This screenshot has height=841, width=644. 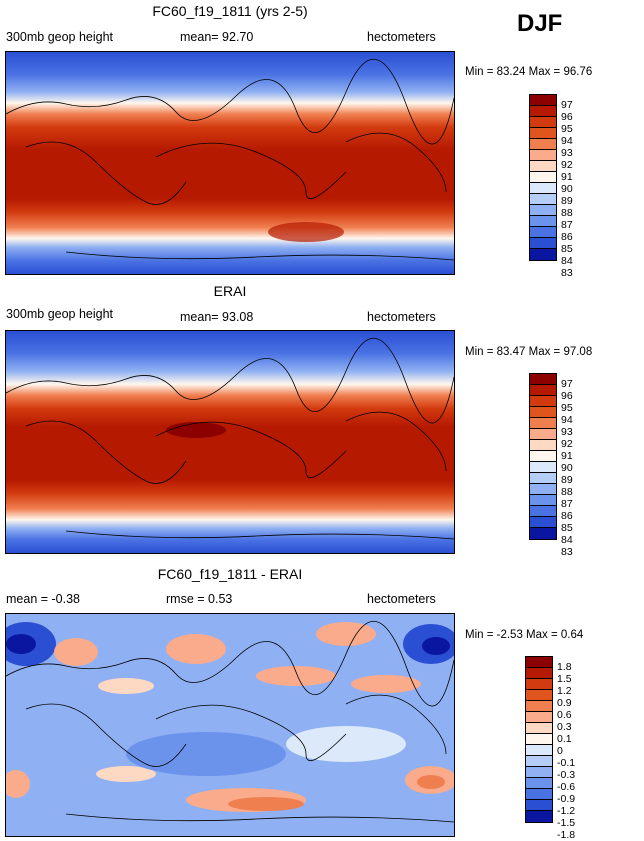 I want to click on panel-2-mean-label: mean= 93.08, so click(x=217, y=317).